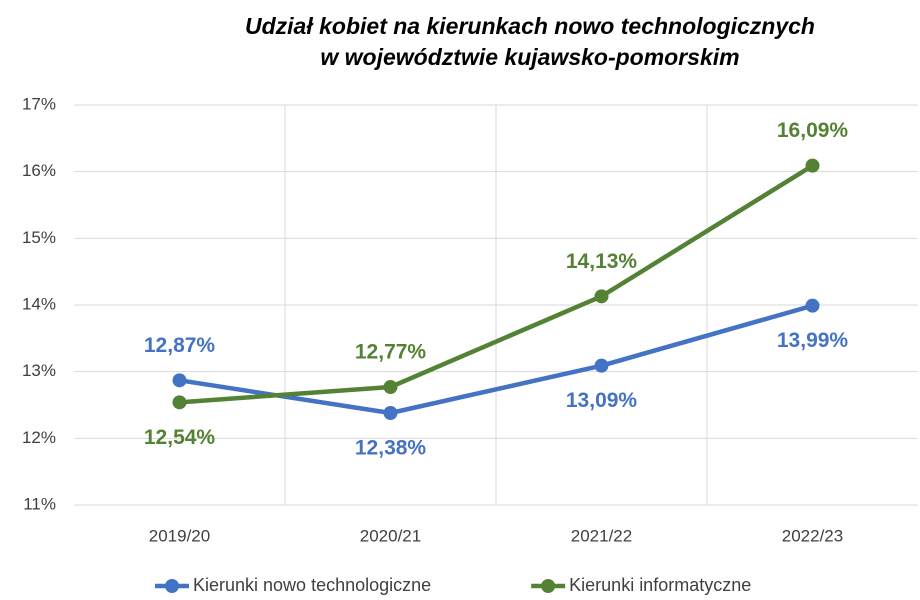 This screenshot has height=600, width=920. Describe the element at coordinates (660, 585) in the screenshot. I see `legend-label: Kierunki informatyczne` at that location.